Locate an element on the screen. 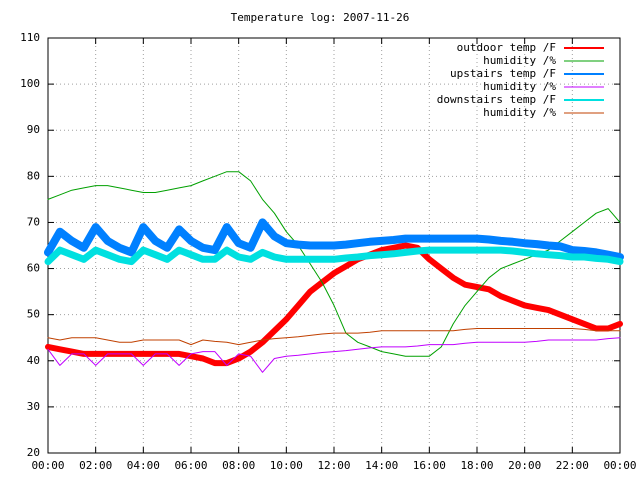 The width and height of the screenshot is (640, 480). y-tick-label: 20 is located at coordinates (33, 452).